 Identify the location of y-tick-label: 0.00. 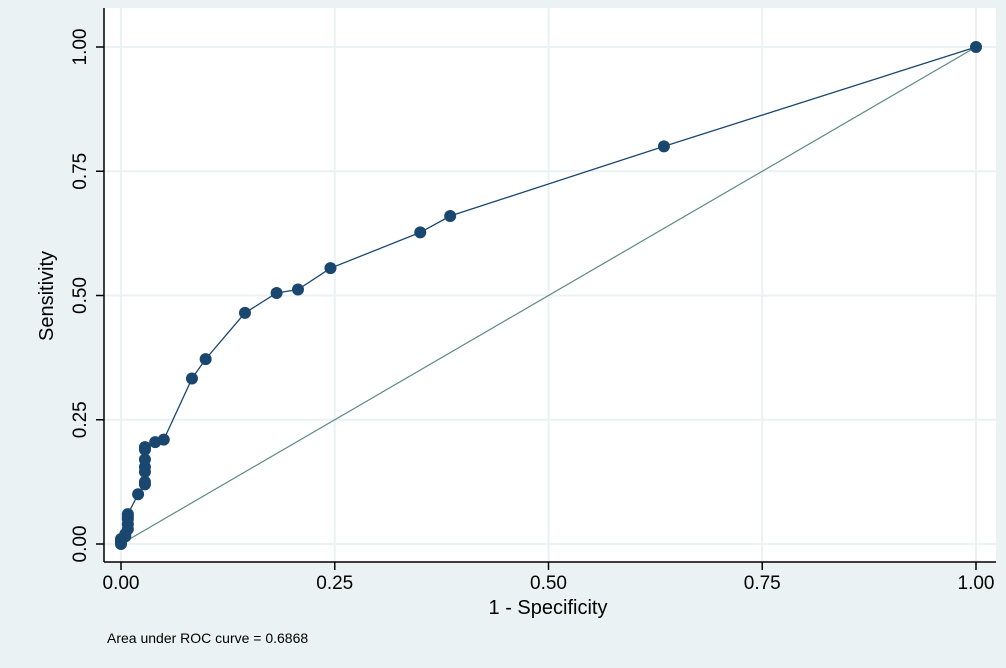
(80, 544).